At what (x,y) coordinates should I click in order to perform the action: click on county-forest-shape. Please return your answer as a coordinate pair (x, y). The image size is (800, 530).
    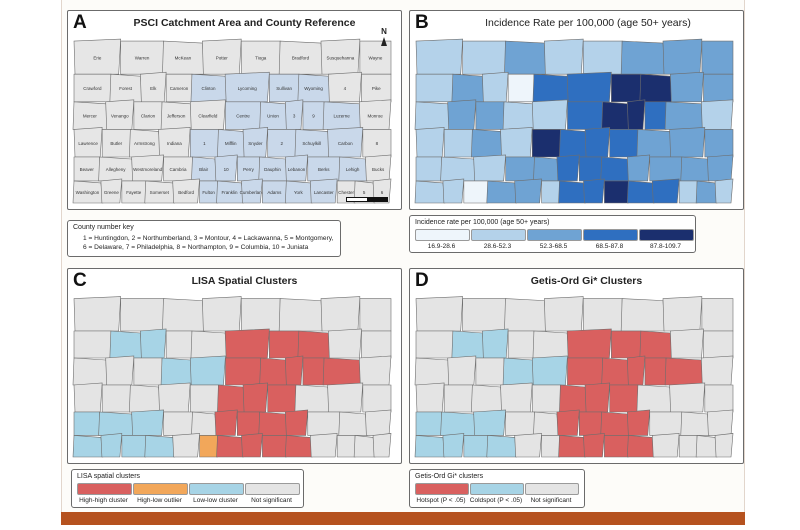
    Looking at the image, I should click on (126, 344).